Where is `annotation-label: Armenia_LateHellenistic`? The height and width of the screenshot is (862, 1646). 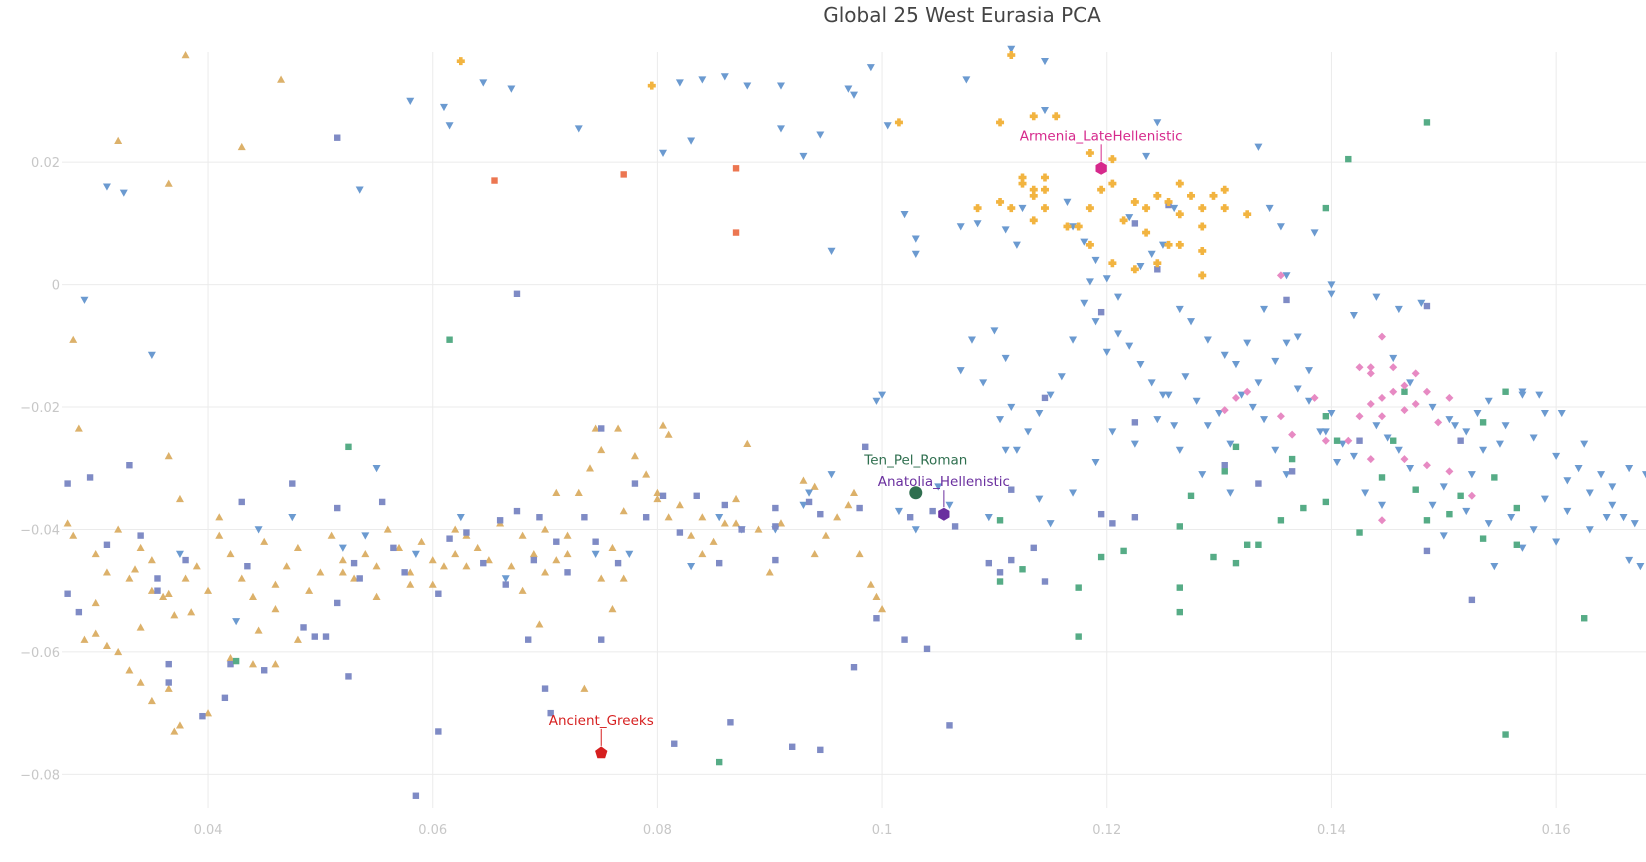 annotation-label: Armenia_LateHellenistic is located at coordinates (1101, 136).